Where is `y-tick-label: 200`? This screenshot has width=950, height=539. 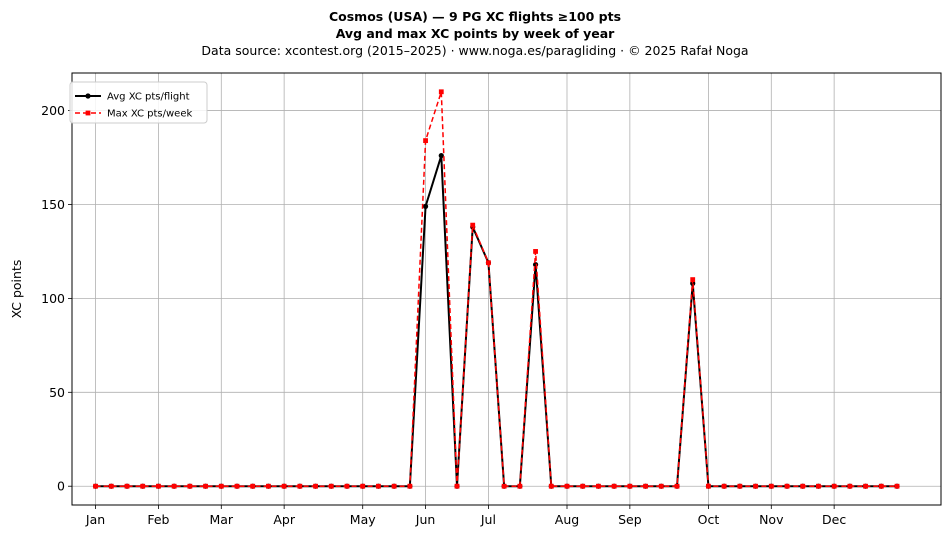 y-tick-label: 200 is located at coordinates (53, 110).